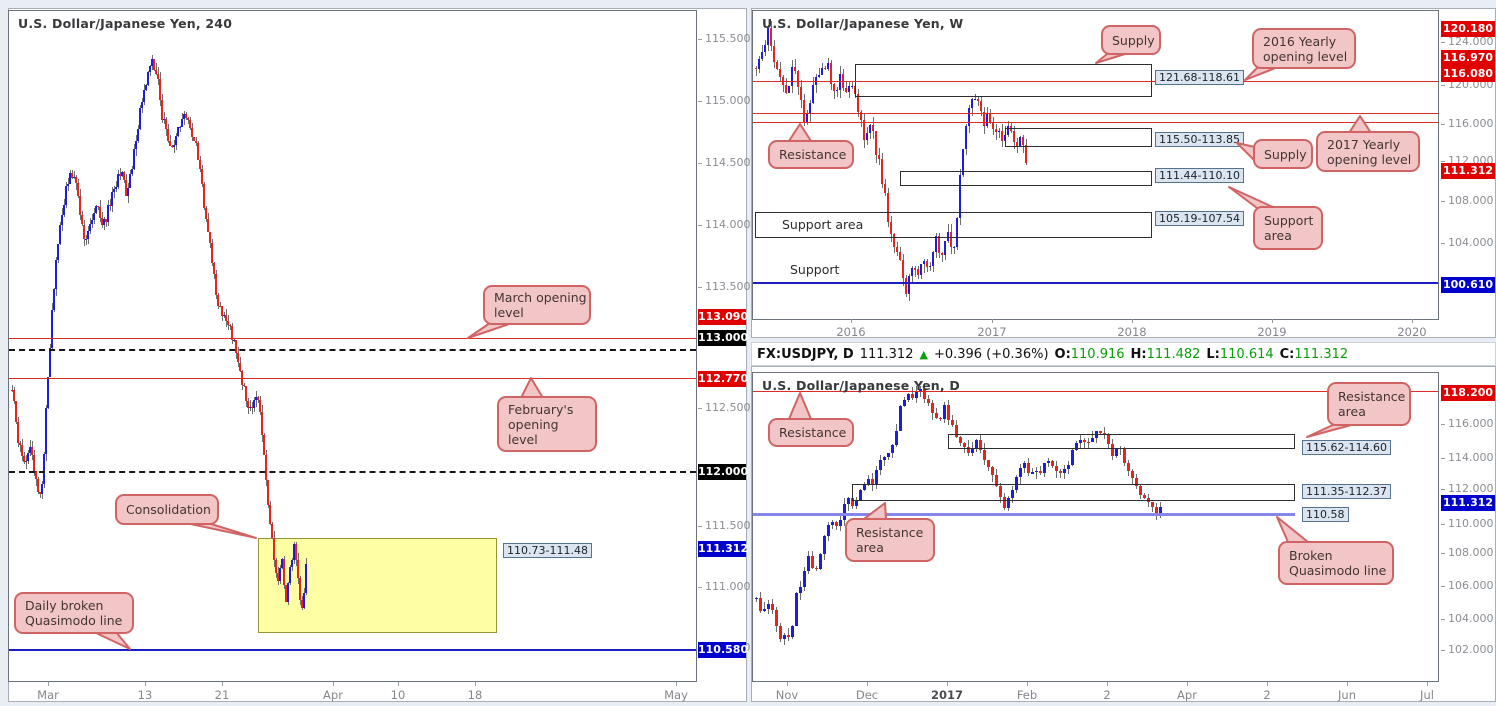 Image resolution: width=1496 pixels, height=706 pixels. I want to click on annotation-callout: Broken Quasimodo line, so click(1336, 563).